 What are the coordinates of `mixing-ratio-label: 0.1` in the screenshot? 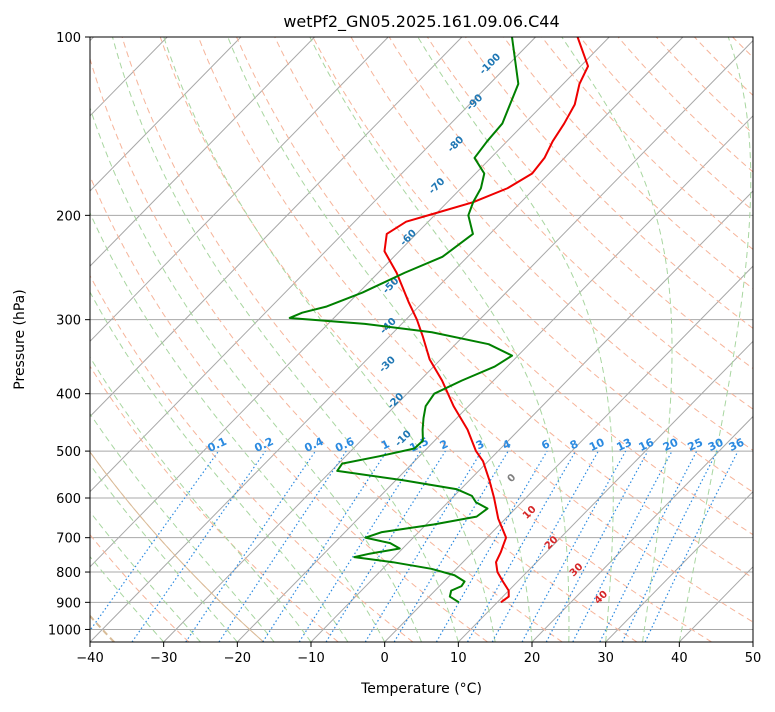 It's located at (217, 445).